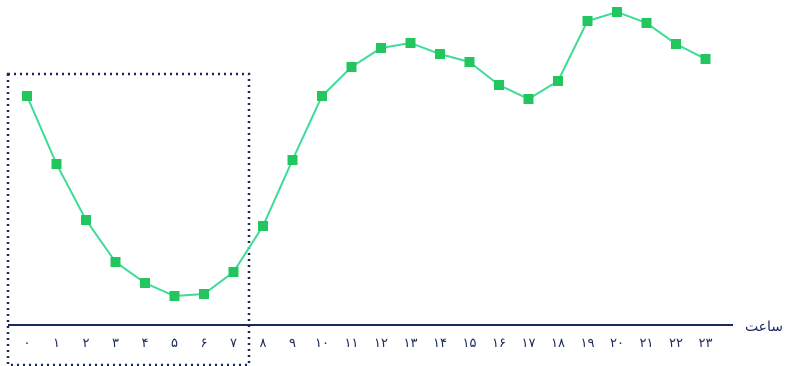 This screenshot has width=785, height=366. Describe the element at coordinates (145, 343) in the screenshot. I see `x-tick-label: ۴` at that location.